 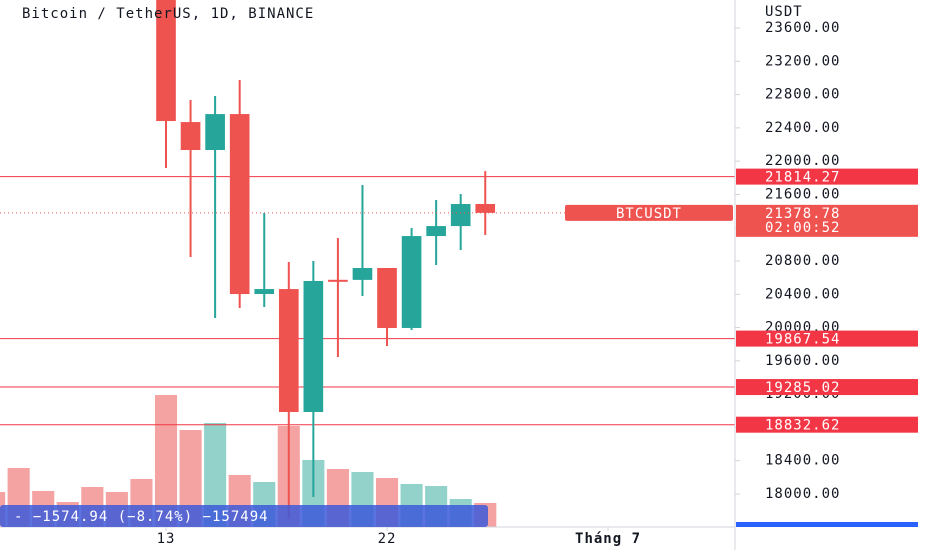 I want to click on y-tick-label: 21600.00, so click(x=802, y=194).